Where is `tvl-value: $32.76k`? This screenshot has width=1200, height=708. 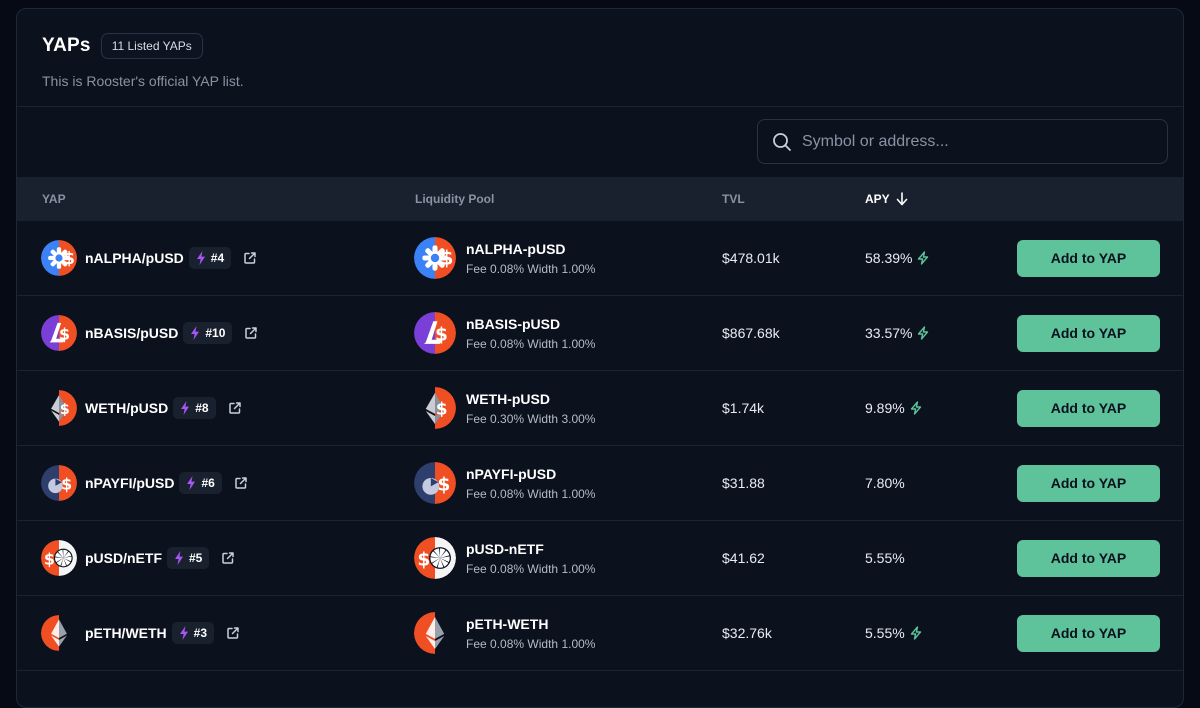
tvl-value: $32.76k is located at coordinates (747, 633).